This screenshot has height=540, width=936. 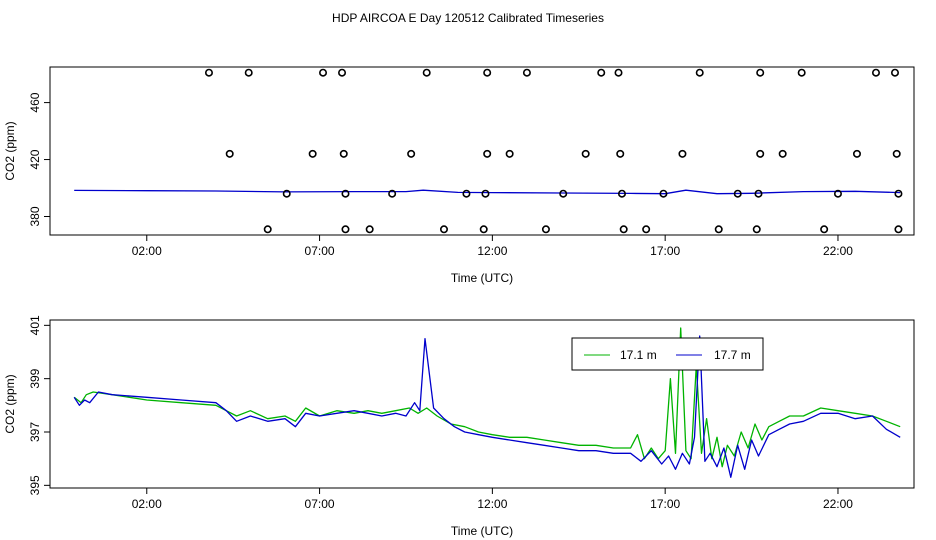 What do you see at coordinates (35, 378) in the screenshot?
I see `y-tick-label: 399` at bounding box center [35, 378].